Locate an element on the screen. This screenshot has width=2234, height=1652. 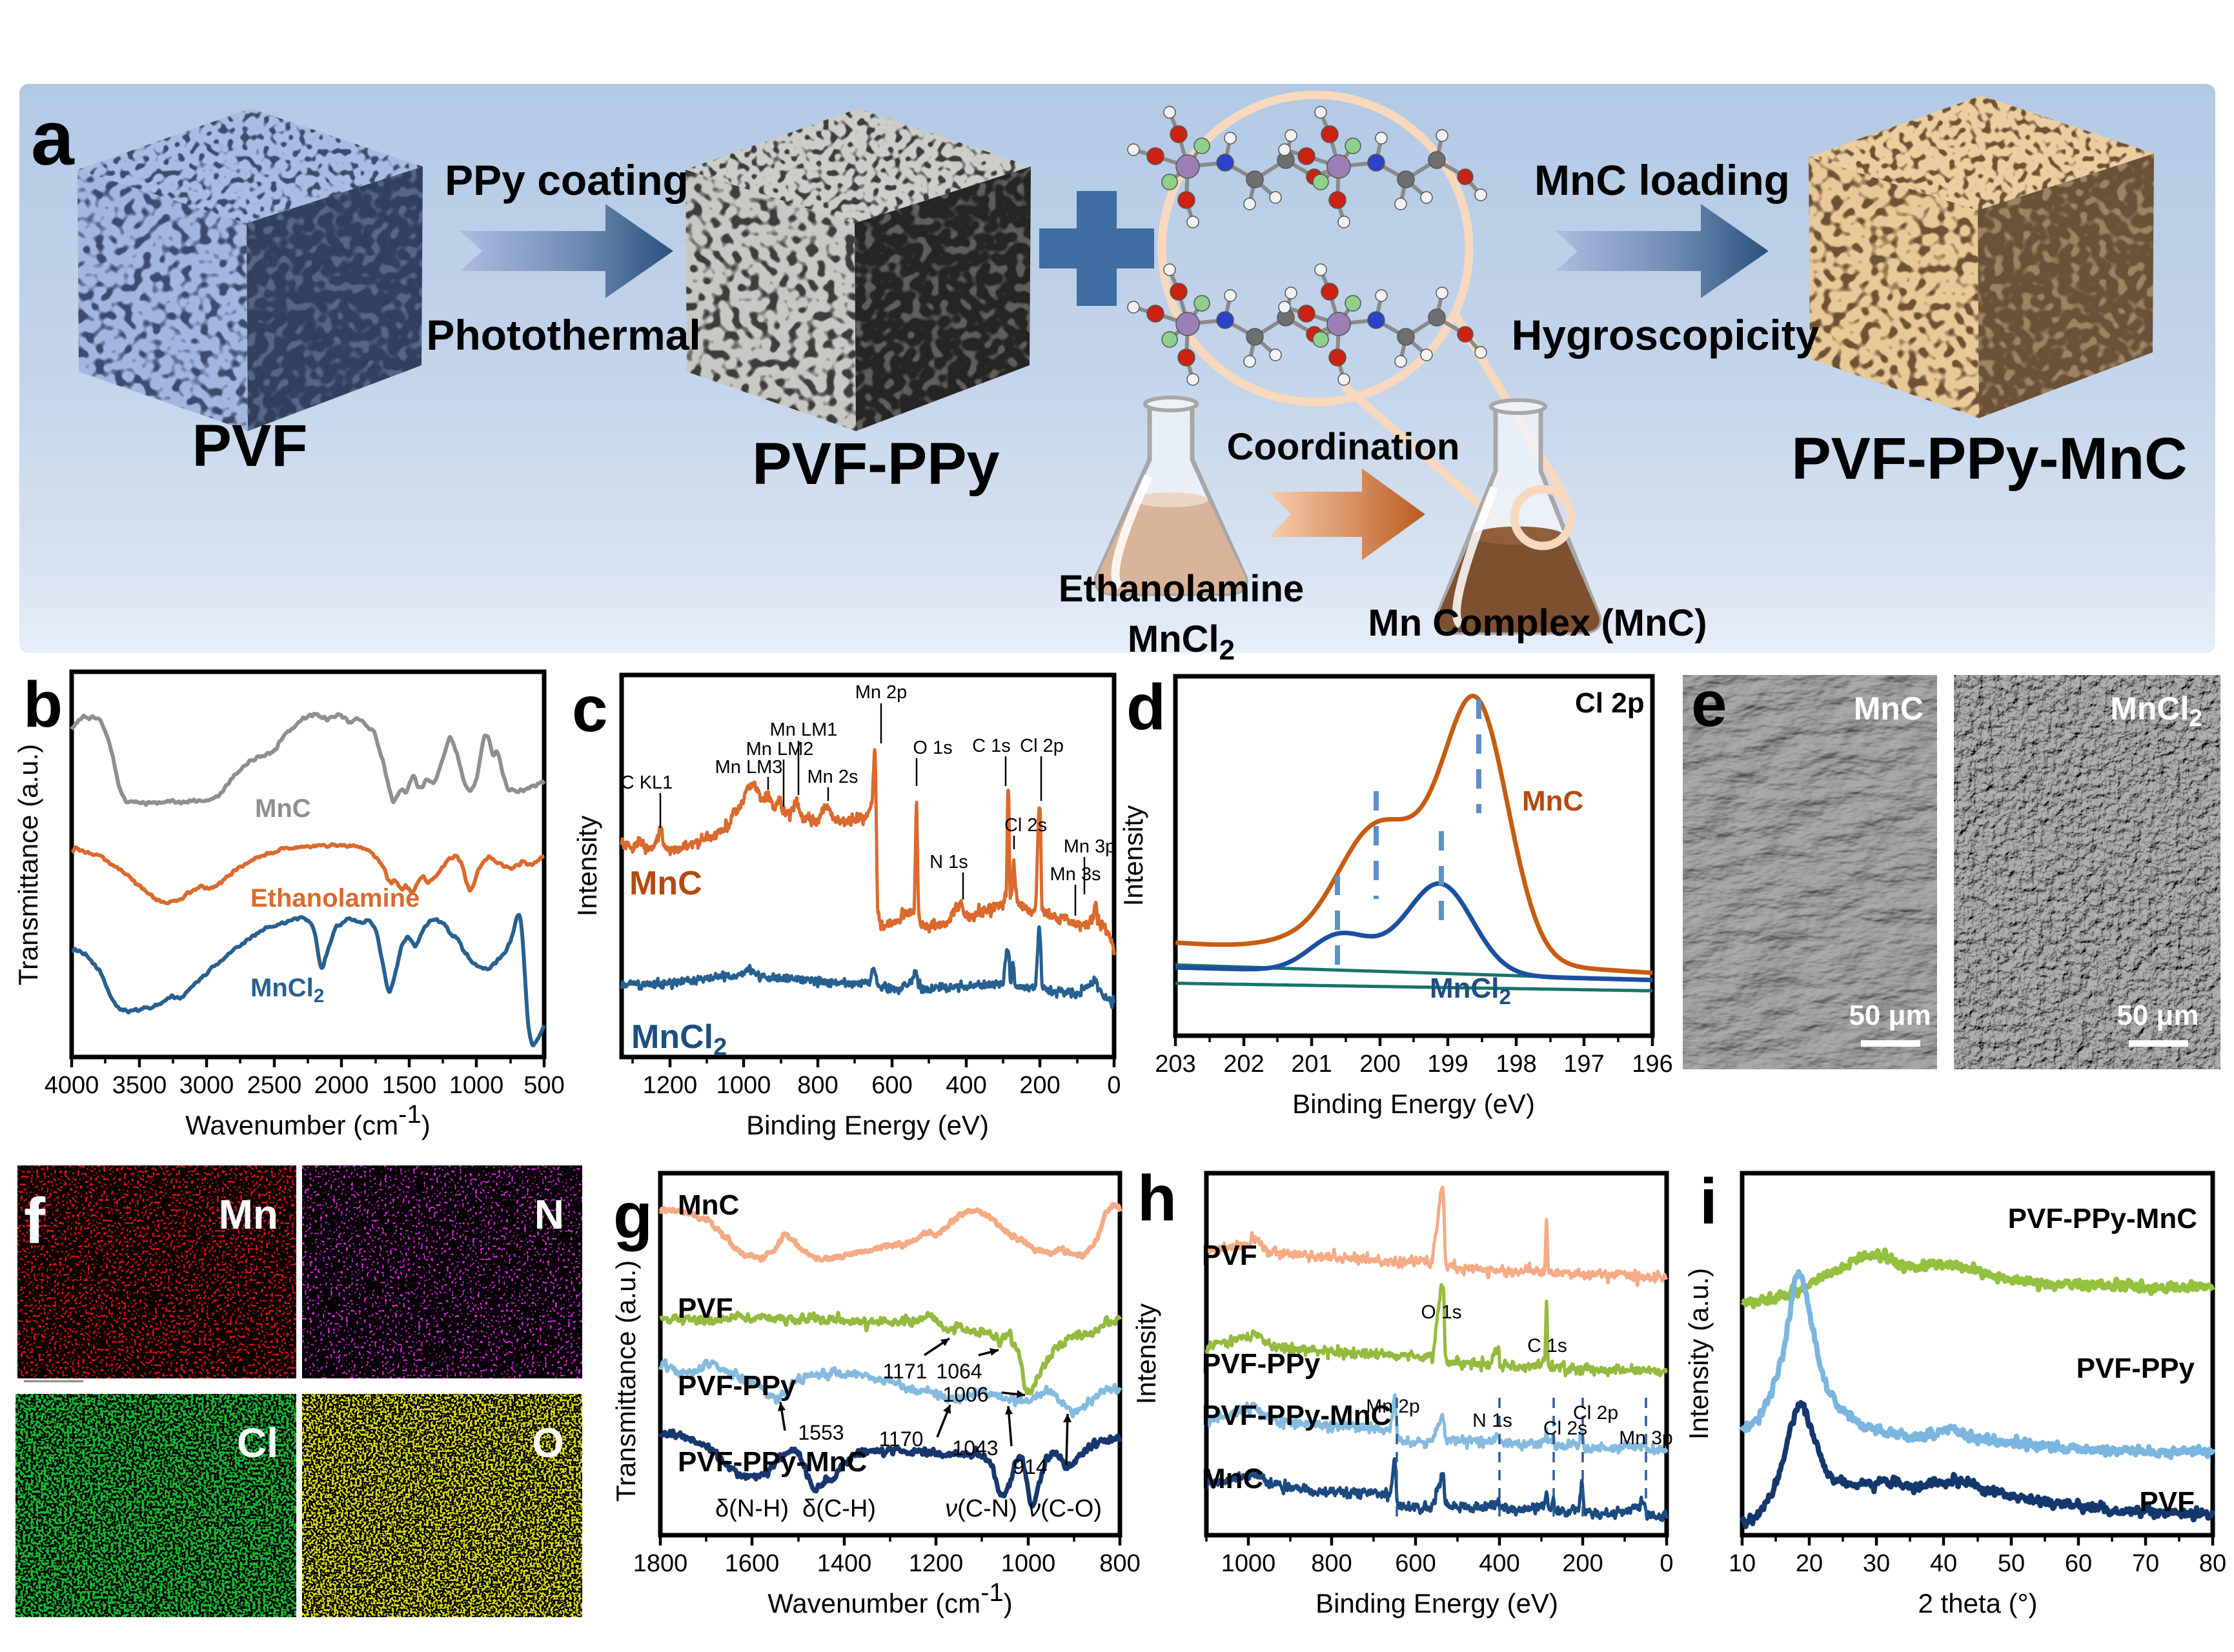
svg-text: Mn 3s is located at coordinates (1075, 874).